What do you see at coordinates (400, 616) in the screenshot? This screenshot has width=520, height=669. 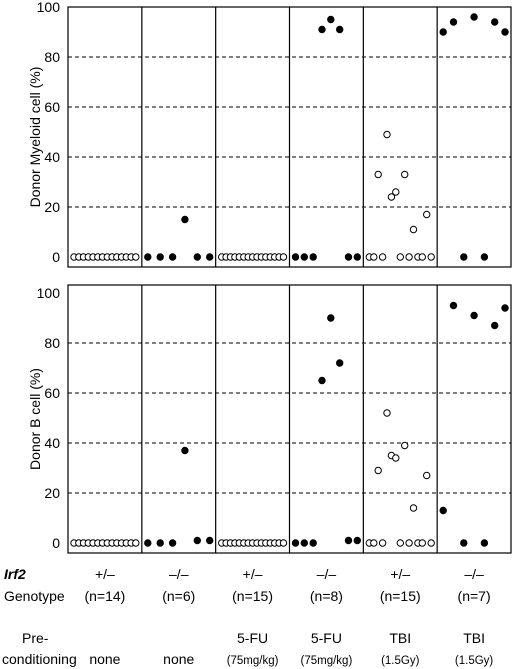 I see `condition-column-5: +/– (n=15) TBI (1.5Gy)` at bounding box center [400, 616].